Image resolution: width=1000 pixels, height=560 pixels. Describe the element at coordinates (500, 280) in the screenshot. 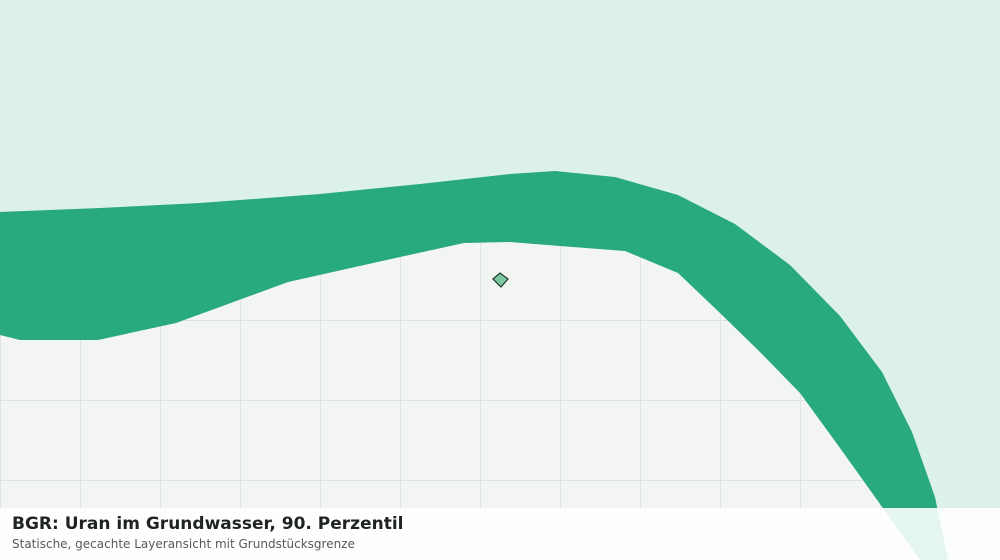

I see `parcel-boundary` at that location.